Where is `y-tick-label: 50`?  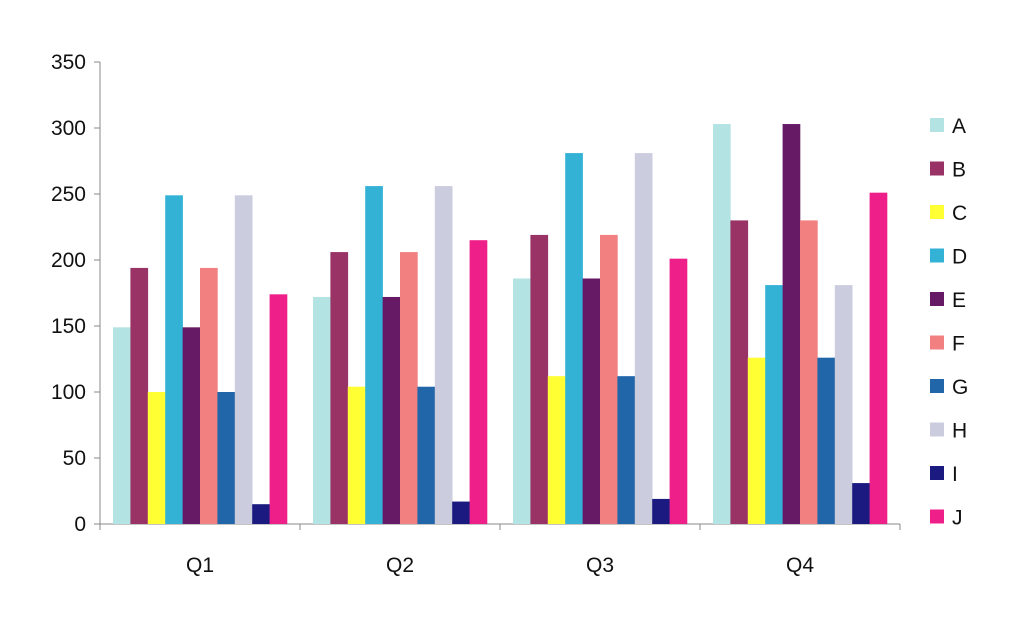
y-tick-label: 50 is located at coordinates (74, 458).